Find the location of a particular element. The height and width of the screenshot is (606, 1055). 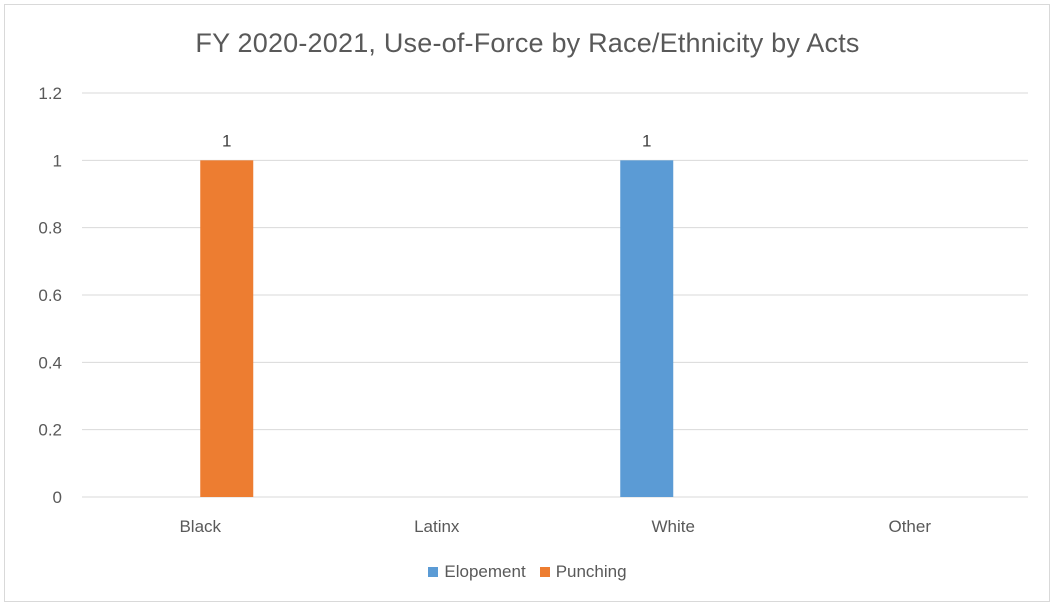

bar-punching is located at coordinates (227, 329).